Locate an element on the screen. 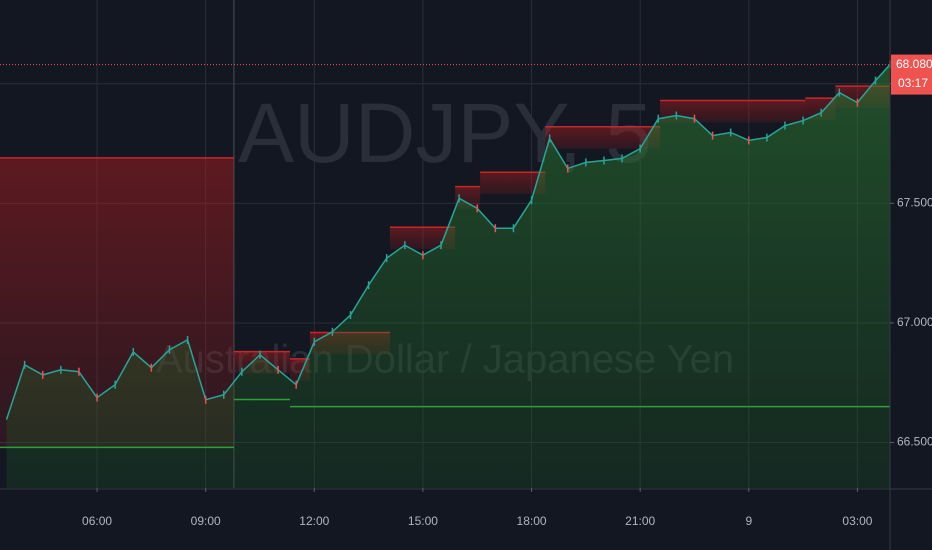 The image size is (932, 550). y-tick-label: 67.500 is located at coordinates (914, 203).